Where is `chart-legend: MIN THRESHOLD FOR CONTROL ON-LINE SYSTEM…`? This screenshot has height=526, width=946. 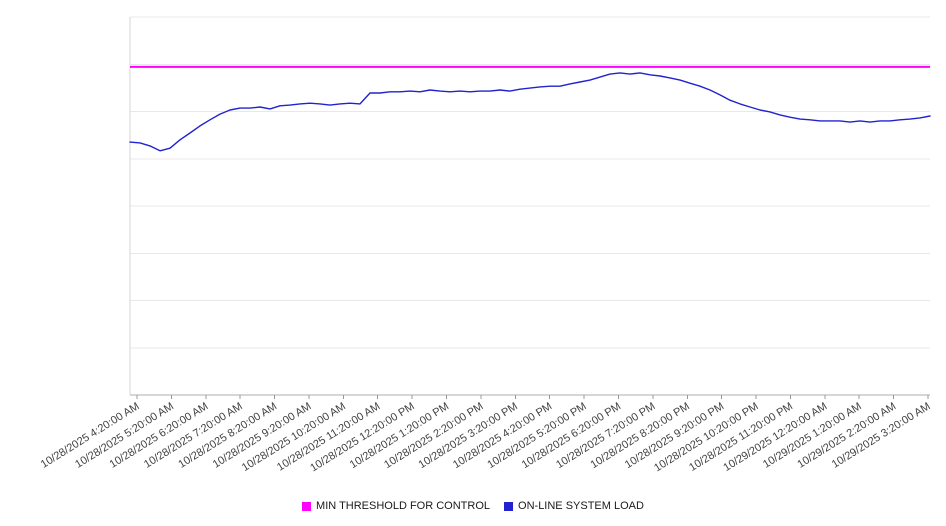 chart-legend: MIN THRESHOLD FOR CONTROL ON-LINE SYSTEM… is located at coordinates (473, 506).